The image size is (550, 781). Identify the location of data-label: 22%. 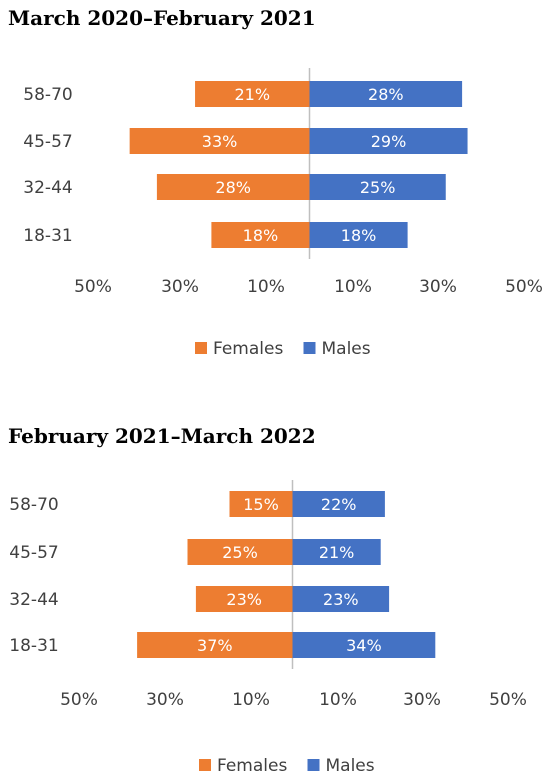
(339, 504).